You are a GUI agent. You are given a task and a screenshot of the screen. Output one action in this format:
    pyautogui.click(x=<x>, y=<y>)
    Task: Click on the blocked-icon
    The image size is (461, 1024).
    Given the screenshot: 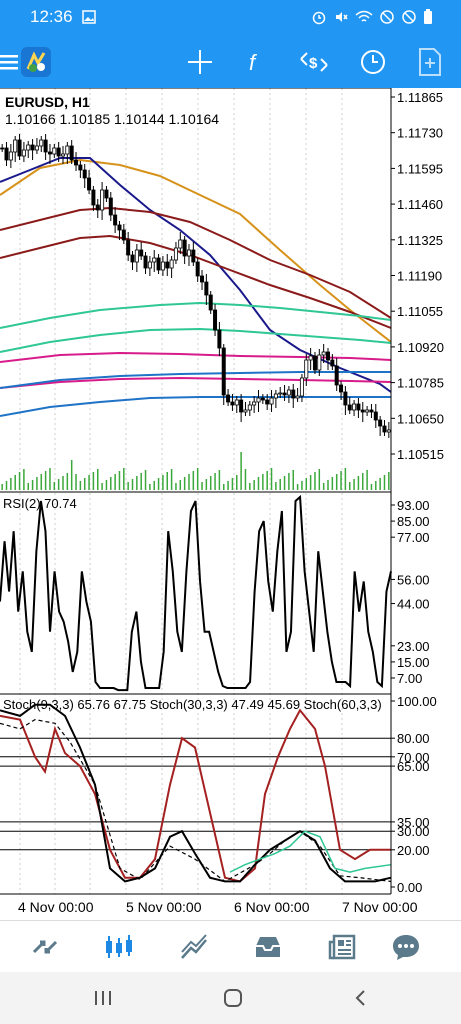 What is the action you would take?
    pyautogui.click(x=409, y=19)
    